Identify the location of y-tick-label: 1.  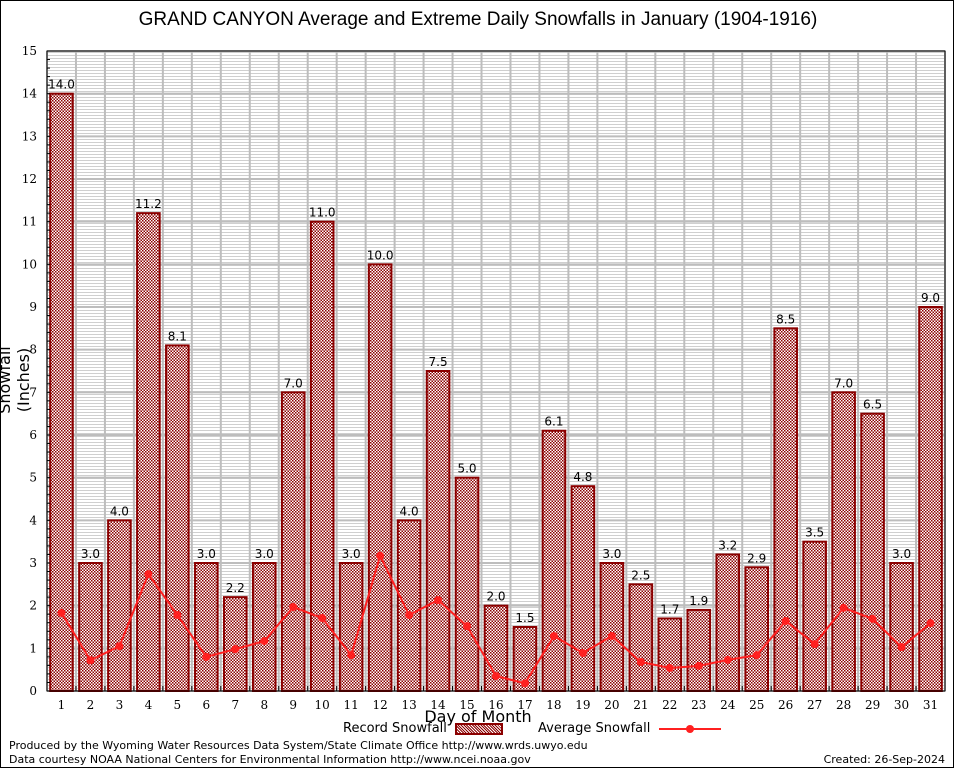
(33, 648).